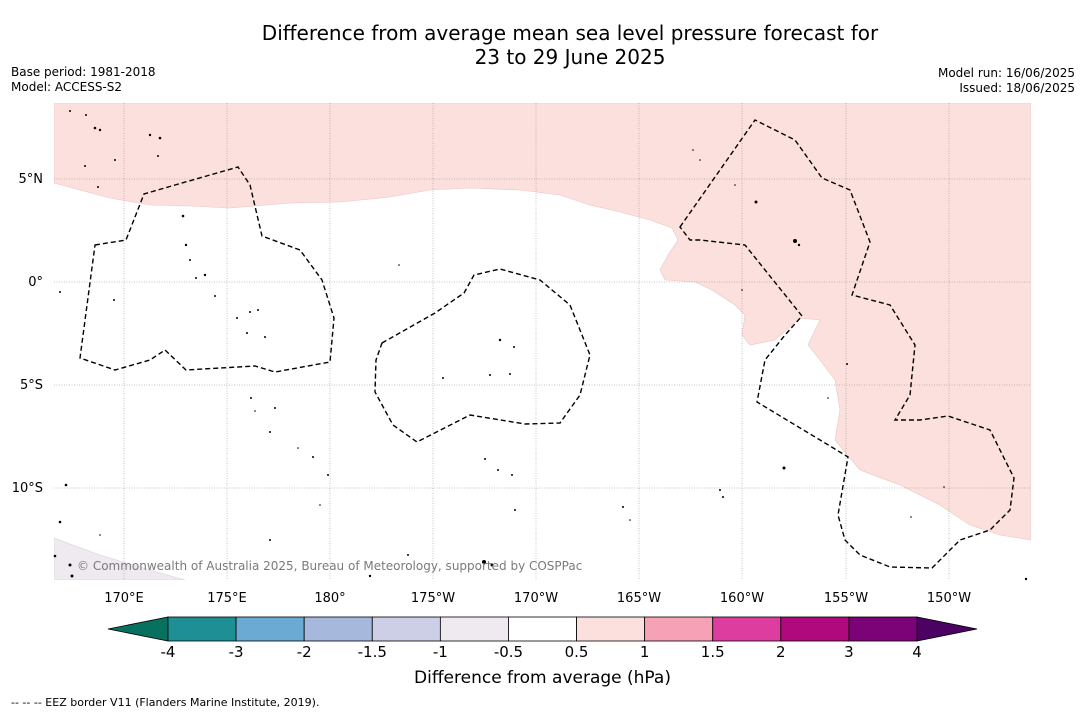 This screenshot has height=713, width=1085. Describe the element at coordinates (372, 652) in the screenshot. I see `colorbar-tick-label: -1.5` at that location.